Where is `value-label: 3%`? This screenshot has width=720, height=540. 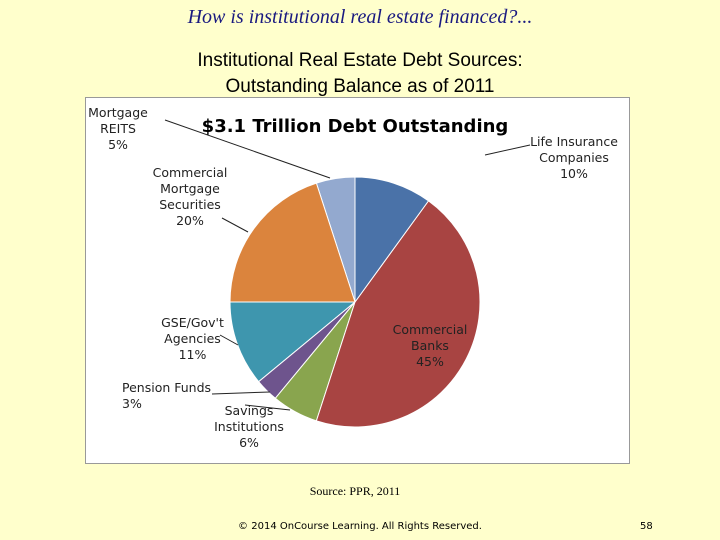
value-label: 3% is located at coordinates (132, 403).